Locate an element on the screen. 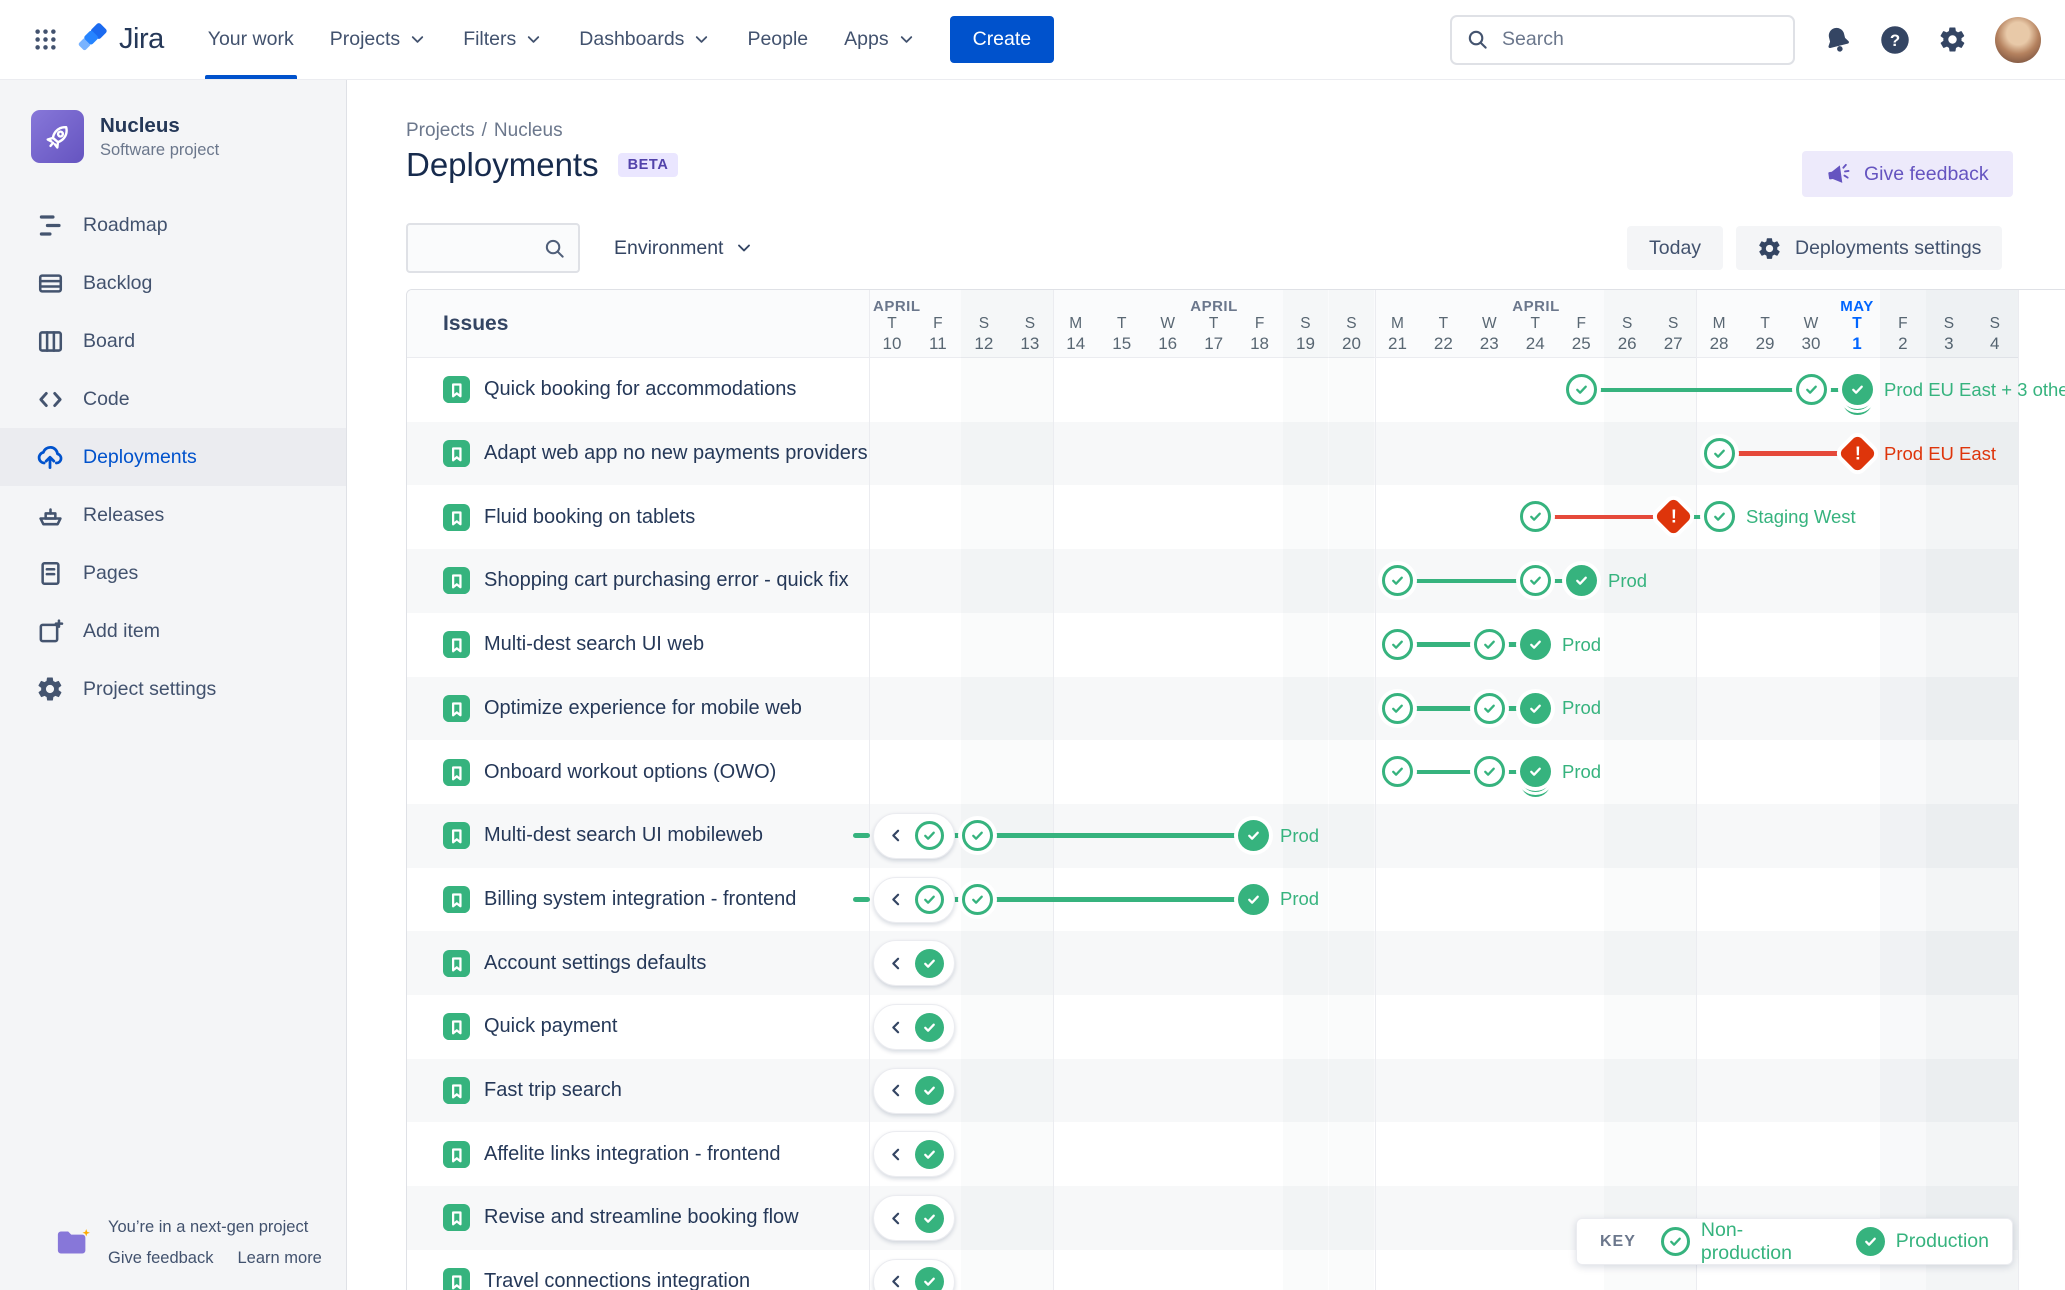 This screenshot has width=2065, height=1290. environment-dropdown: Environment is located at coordinates (684, 248).